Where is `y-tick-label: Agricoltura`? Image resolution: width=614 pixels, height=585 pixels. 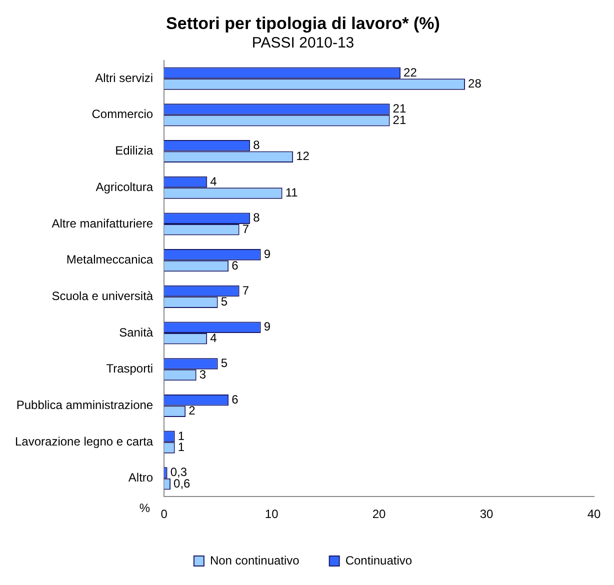 y-tick-label: Agricoltura is located at coordinates (125, 187).